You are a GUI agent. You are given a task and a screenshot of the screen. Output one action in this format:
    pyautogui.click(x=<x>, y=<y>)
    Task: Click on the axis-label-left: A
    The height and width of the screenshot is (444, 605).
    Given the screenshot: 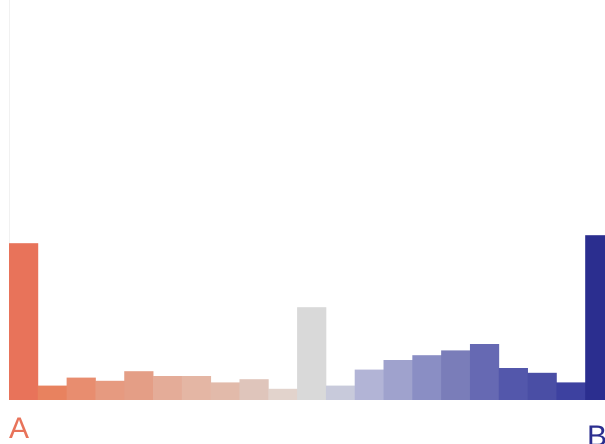 What is the action you would take?
    pyautogui.click(x=19, y=428)
    